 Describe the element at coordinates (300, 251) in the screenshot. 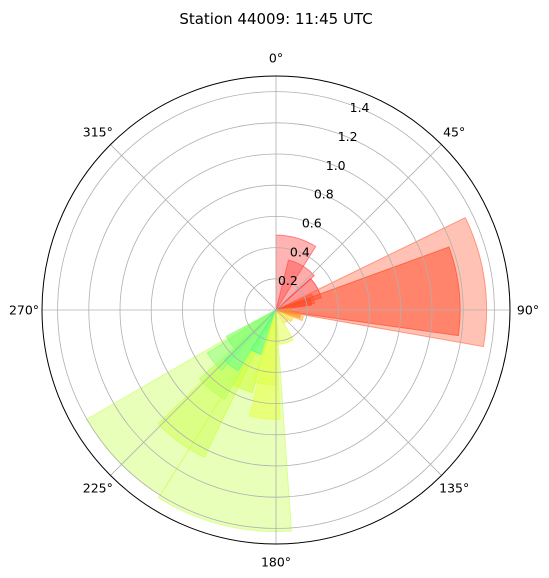

I see `r-tick-label-1: 0.4` at that location.